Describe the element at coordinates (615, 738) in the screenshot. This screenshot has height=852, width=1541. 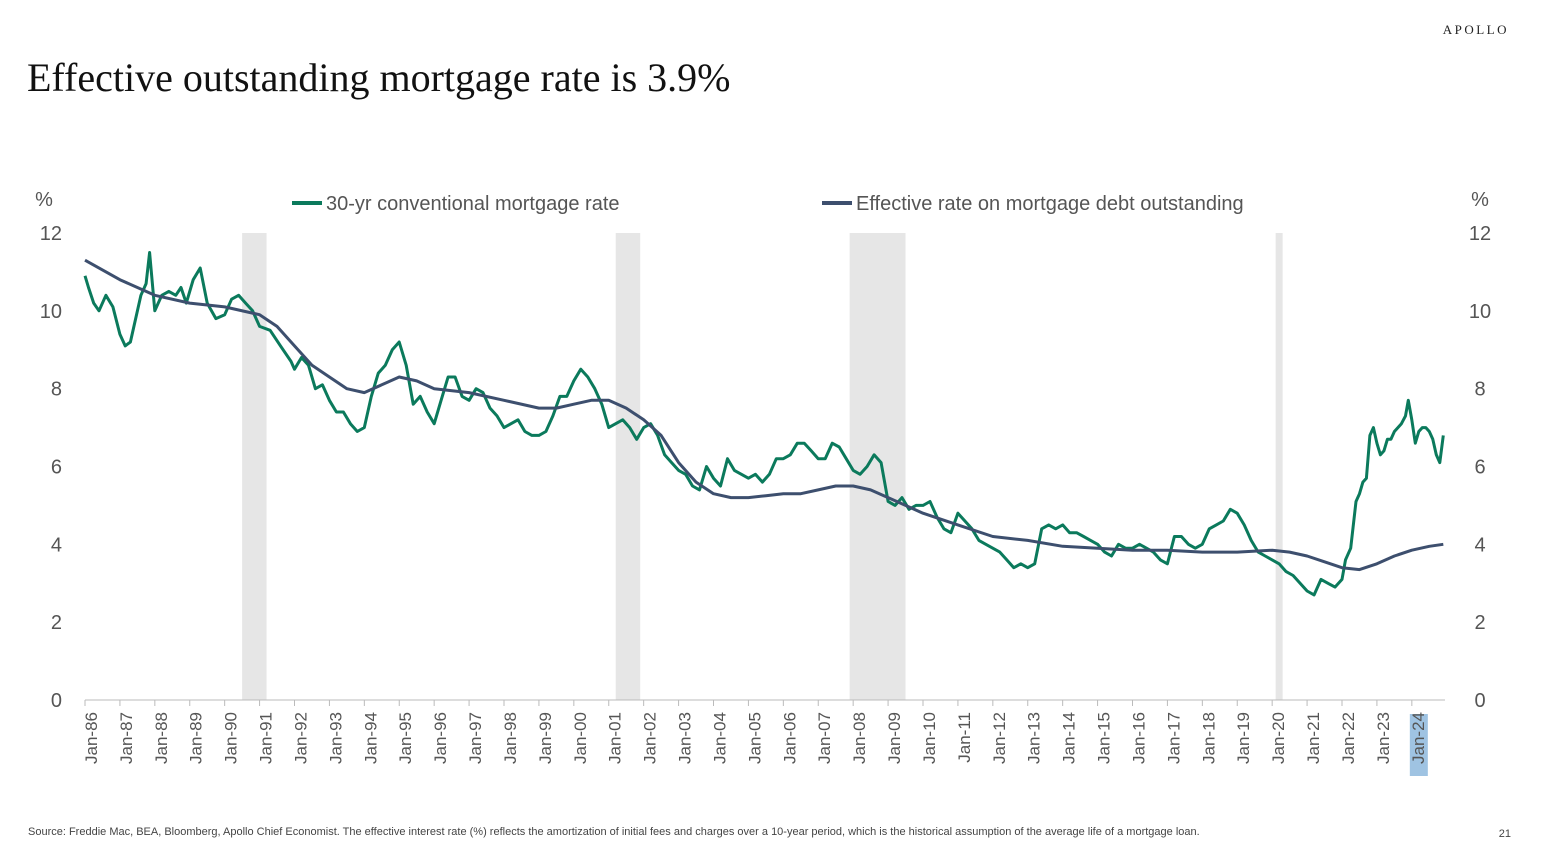
I see `x-tick-label-Jan-01: Jan-01` at that location.